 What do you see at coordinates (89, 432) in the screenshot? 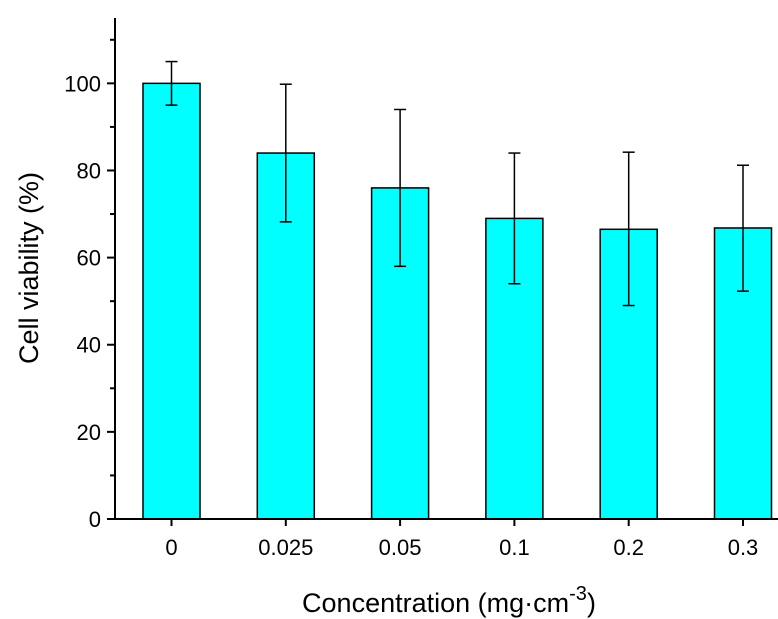
I see `y-tick-label-20: 20` at bounding box center [89, 432].